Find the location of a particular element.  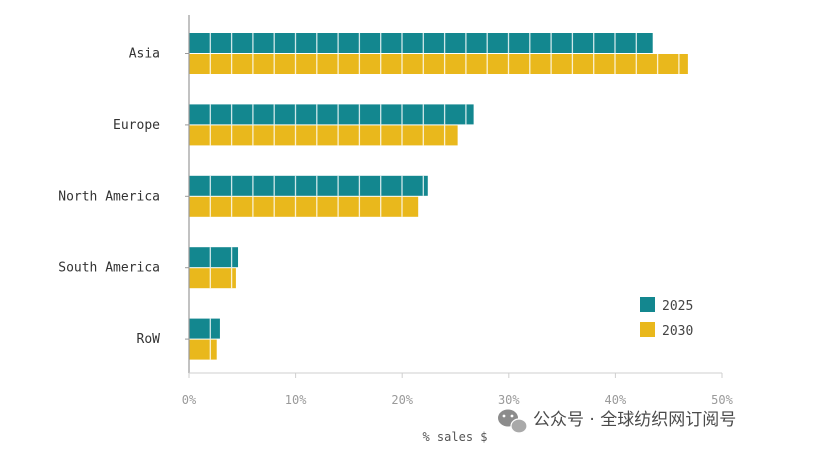

x-tick-labels: 0% 10% 20% 30% 40% 50% is located at coordinates (458, 400).